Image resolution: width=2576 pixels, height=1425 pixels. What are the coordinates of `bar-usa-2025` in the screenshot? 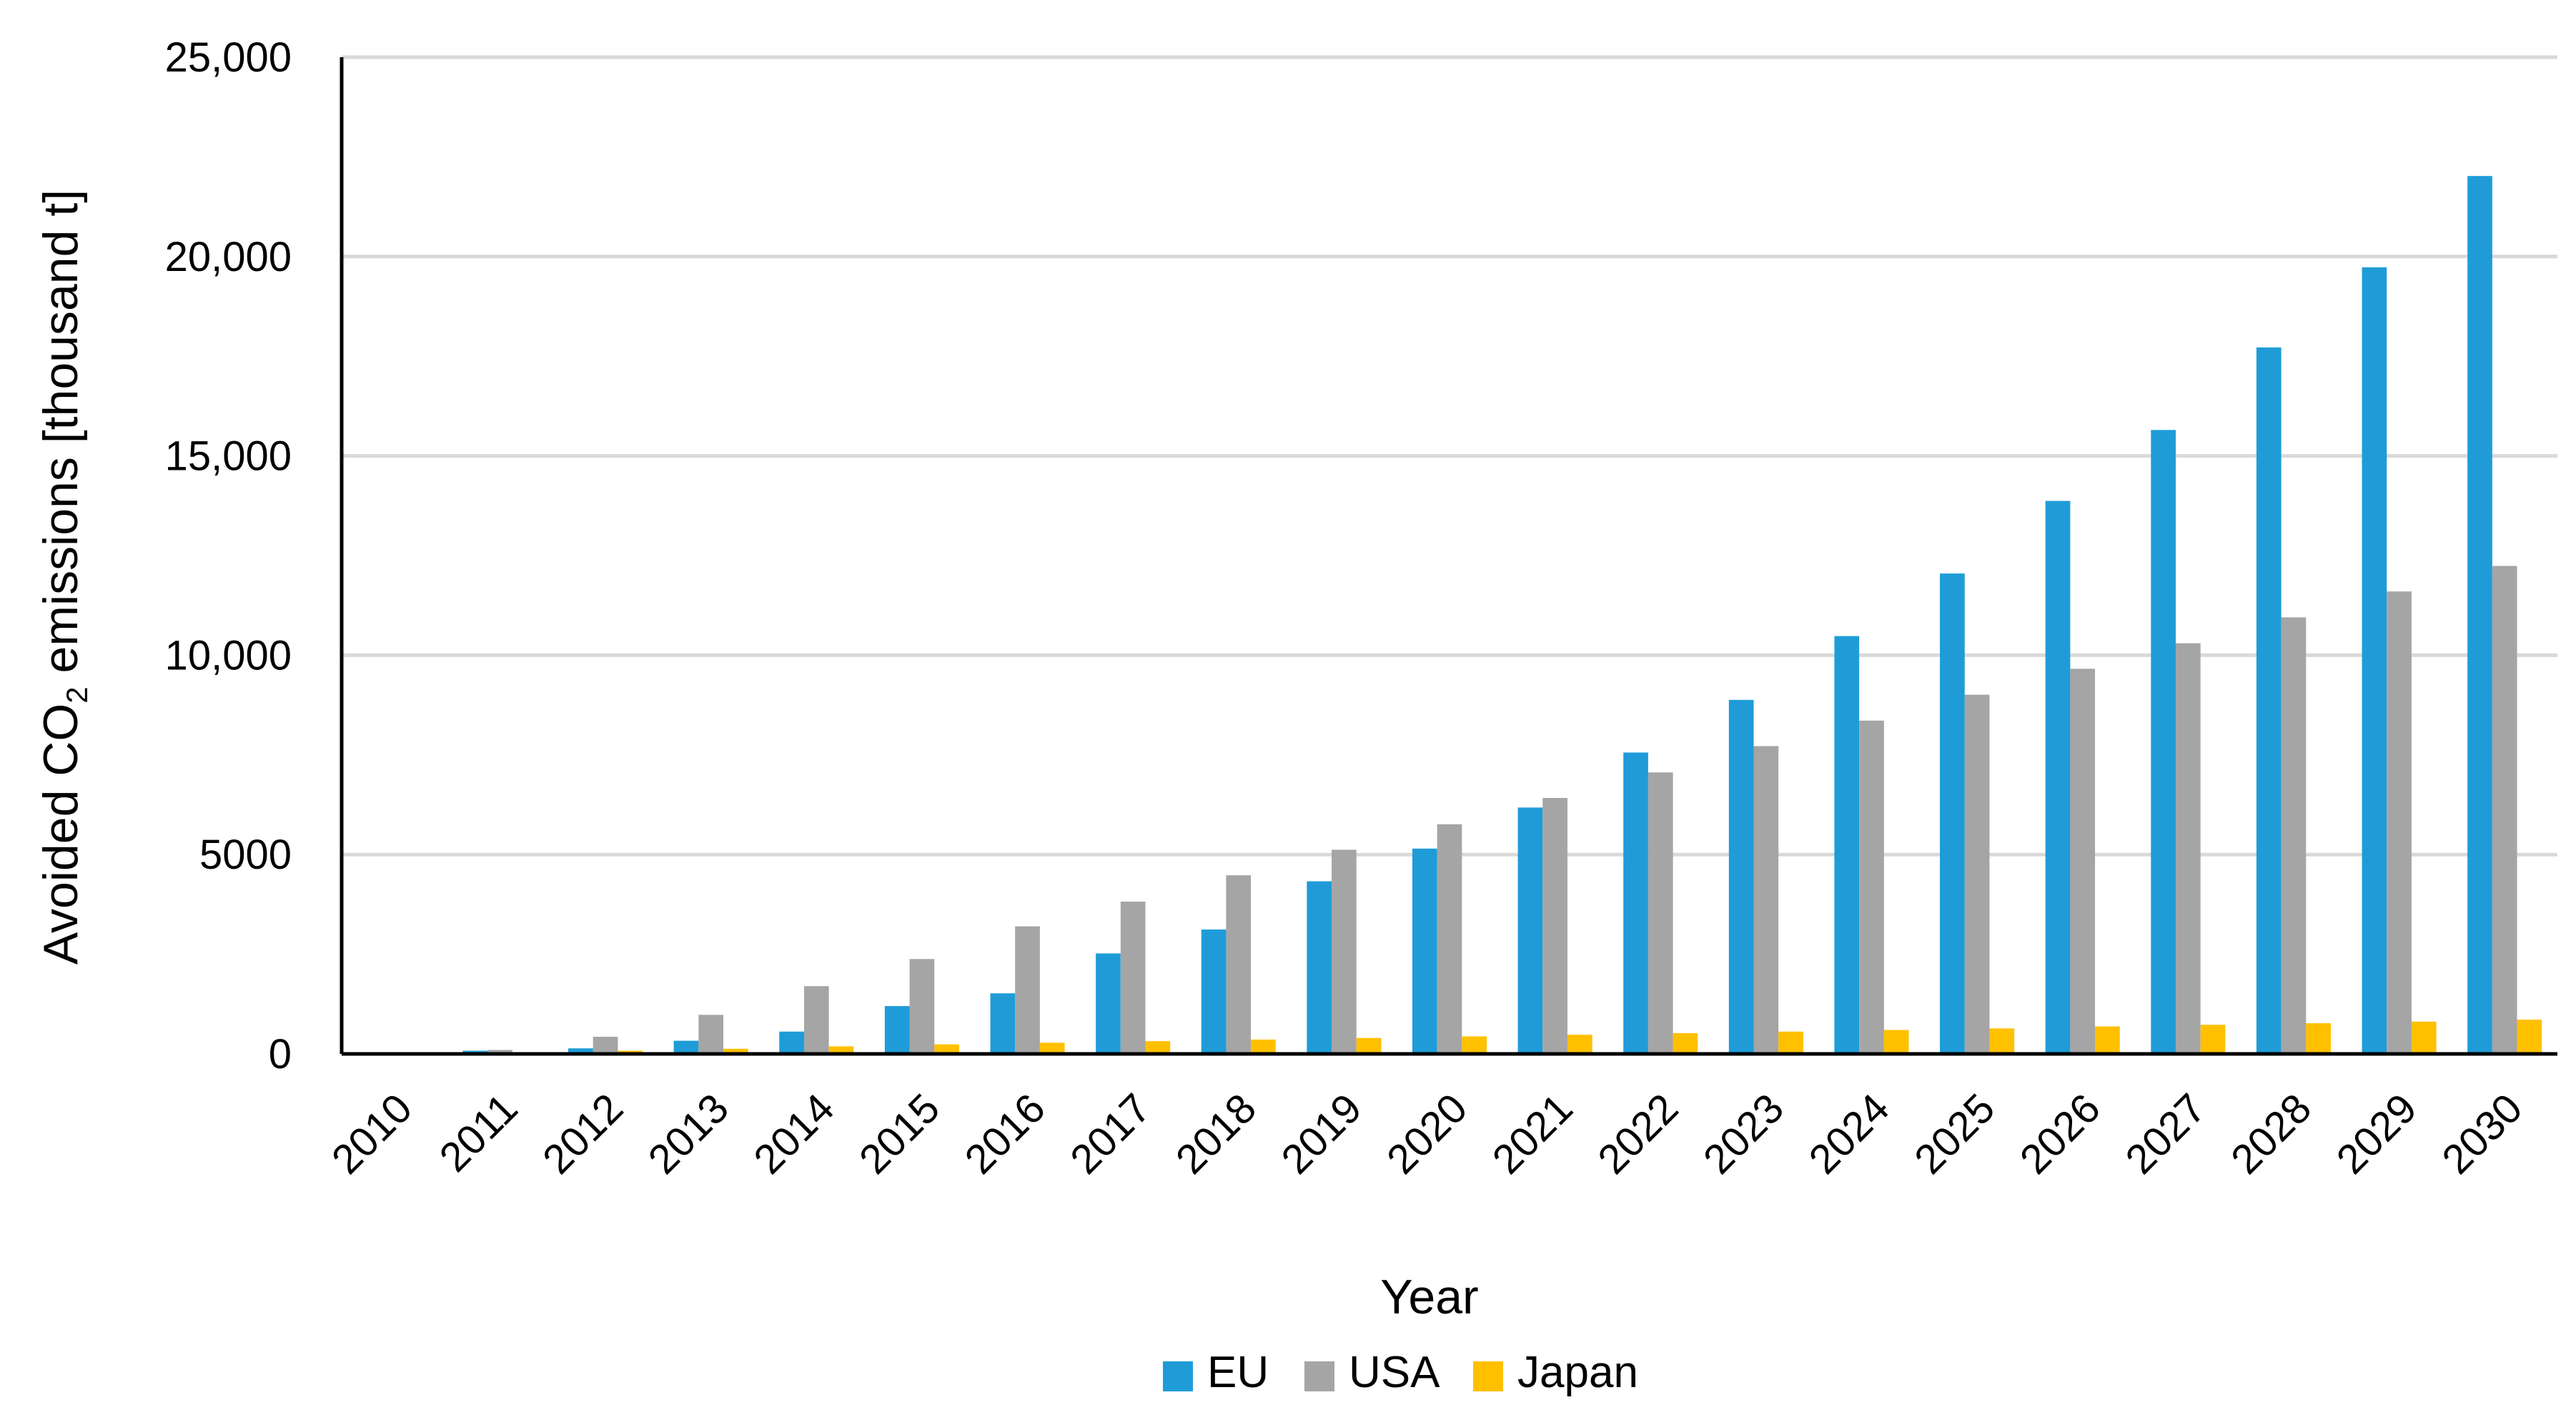 It's located at (1977, 874).